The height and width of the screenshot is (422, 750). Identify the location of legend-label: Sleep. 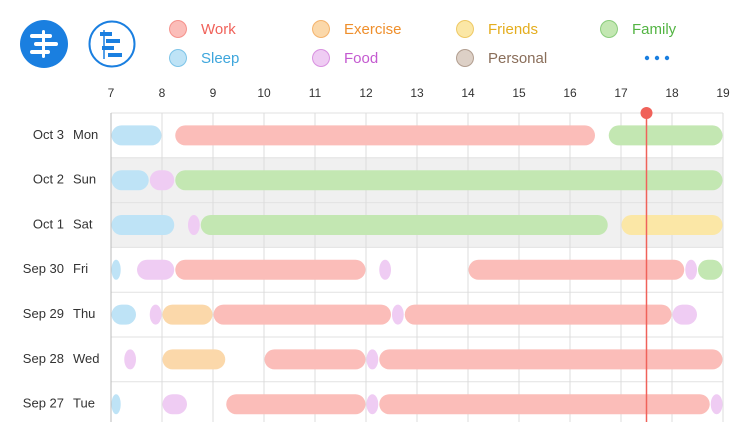
(220, 58).